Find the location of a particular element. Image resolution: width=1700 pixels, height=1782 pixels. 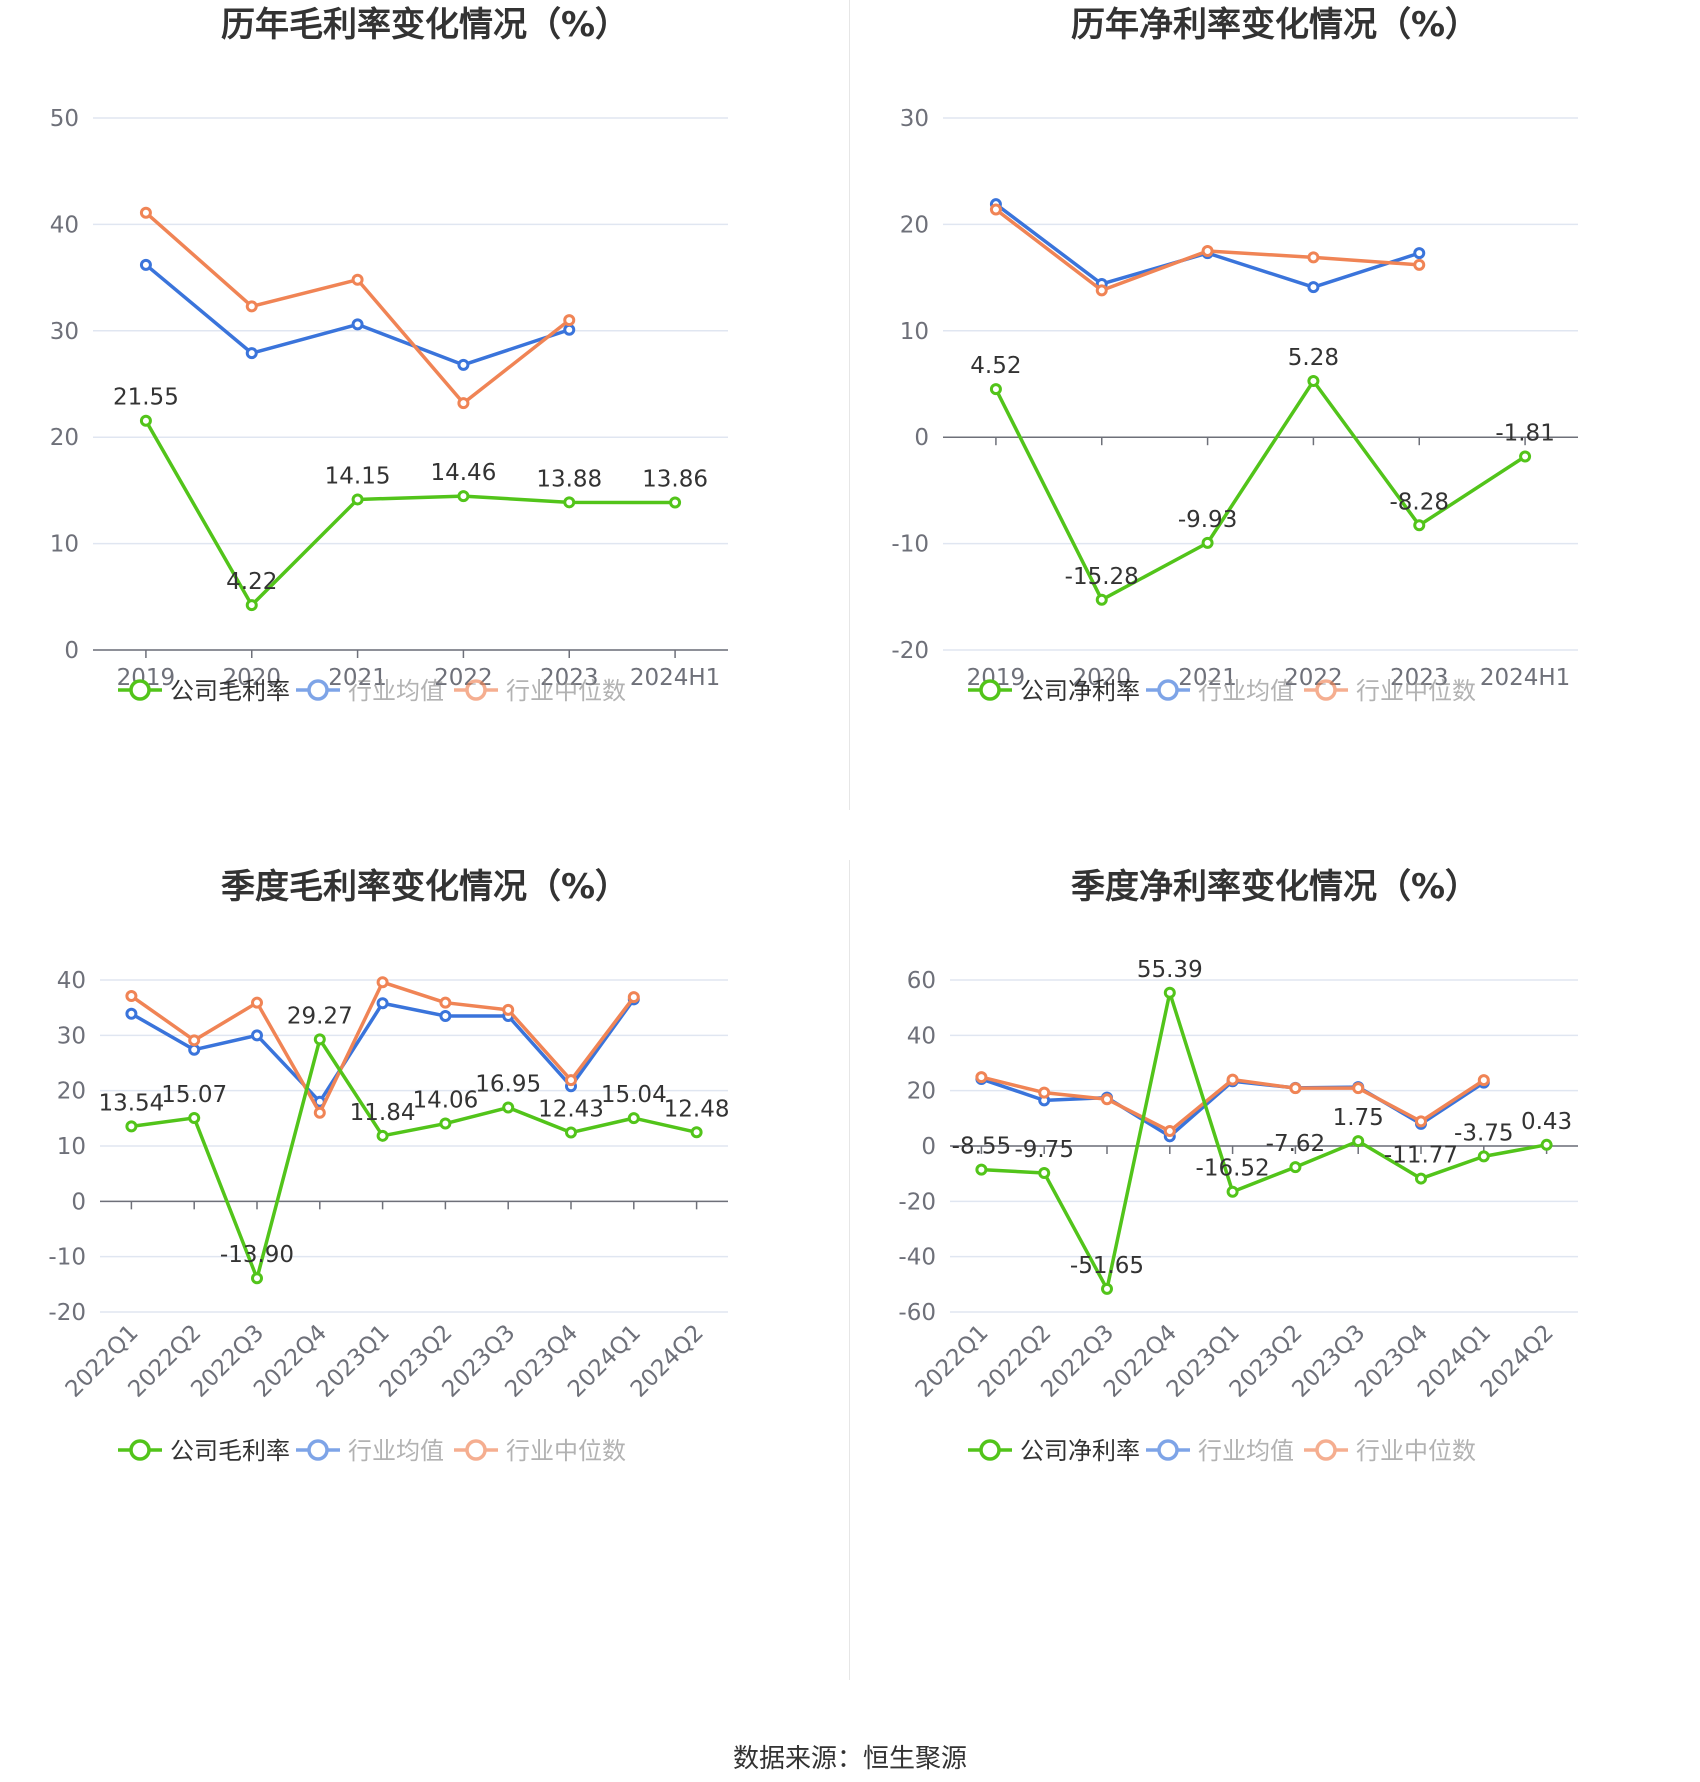

legend-label: 行业均值 is located at coordinates (396, 691).